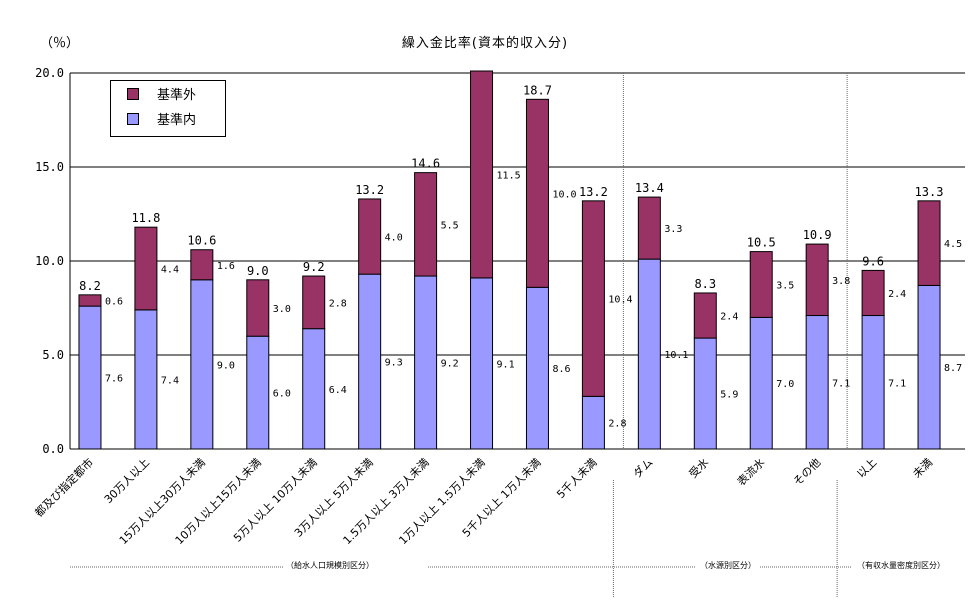 The image size is (970, 603). Describe the element at coordinates (114, 301) in the screenshot. I see `data-label-outer: 0.6` at that location.